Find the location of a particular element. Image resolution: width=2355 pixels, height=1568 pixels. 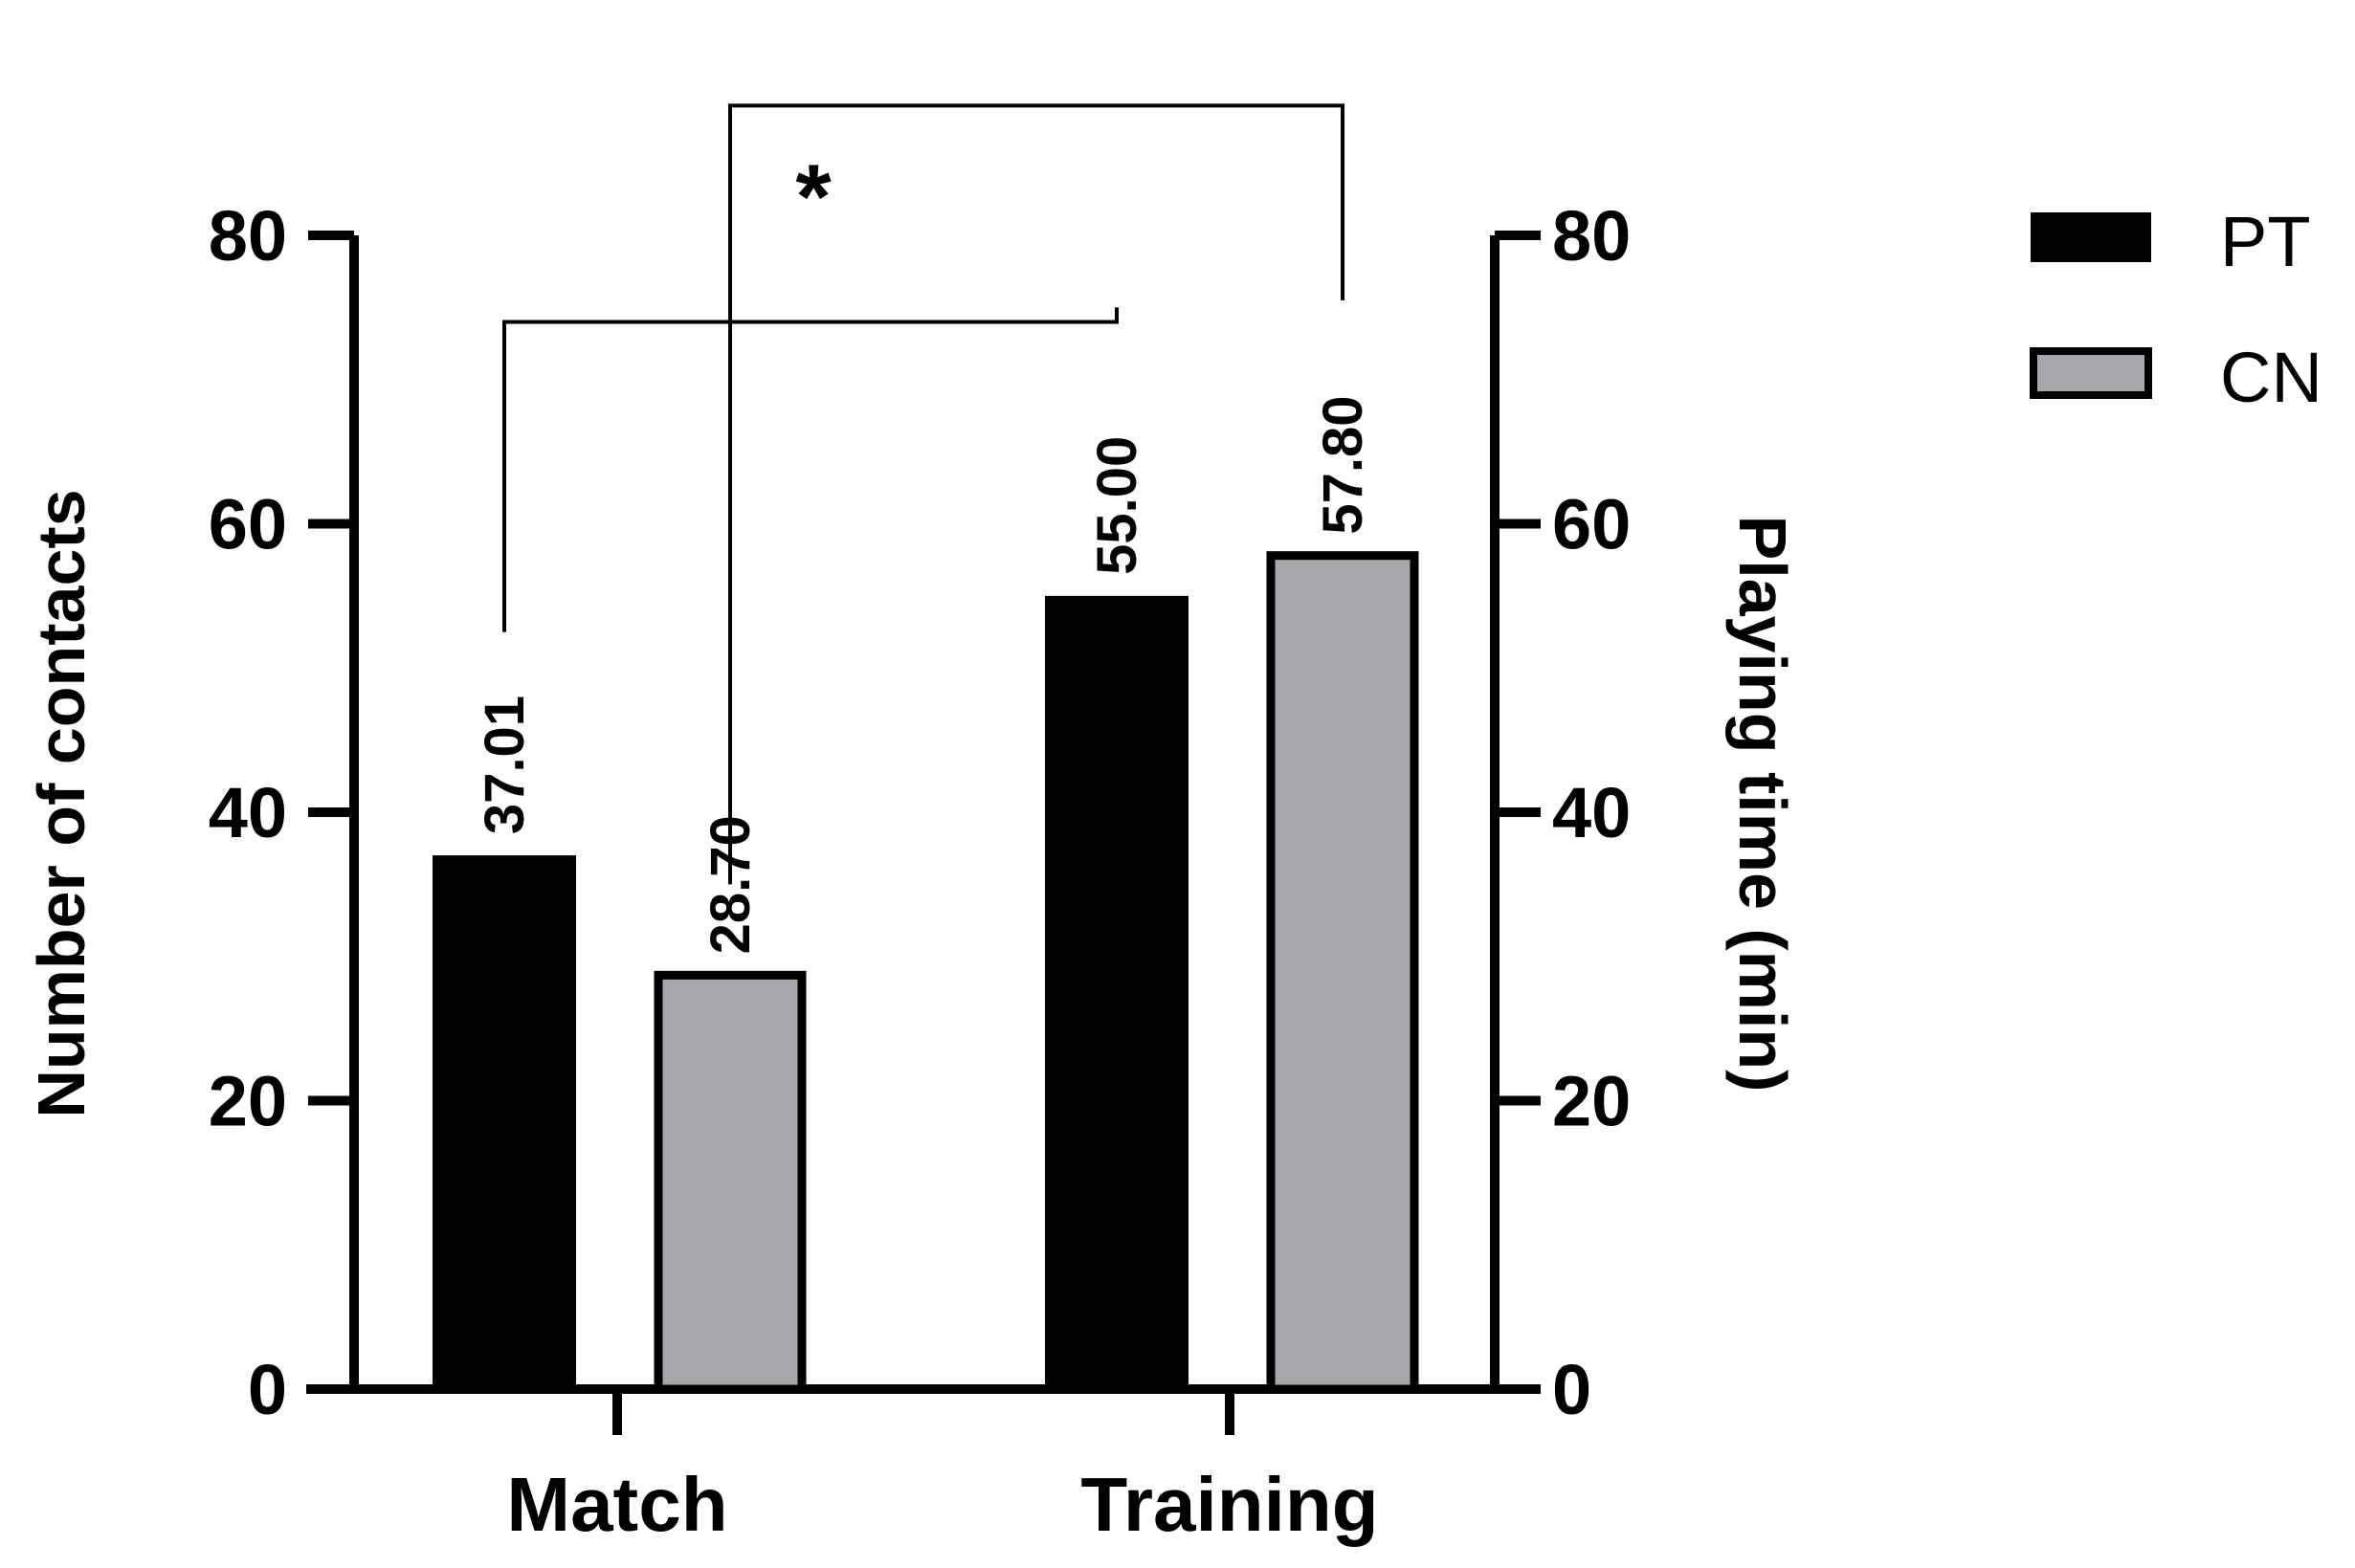

right-y-ticks: 0 20 40 60 80 is located at coordinates (1563, 812).